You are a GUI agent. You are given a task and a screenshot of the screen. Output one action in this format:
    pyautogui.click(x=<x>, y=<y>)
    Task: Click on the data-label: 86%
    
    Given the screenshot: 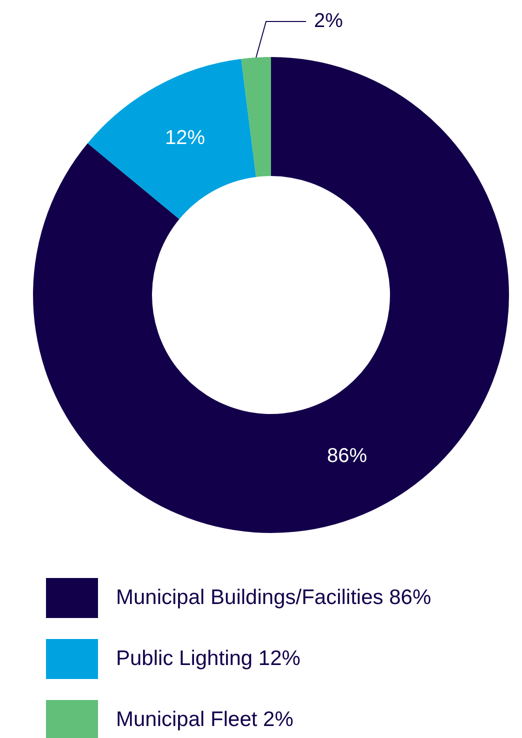 What is the action you would take?
    pyautogui.click(x=347, y=456)
    